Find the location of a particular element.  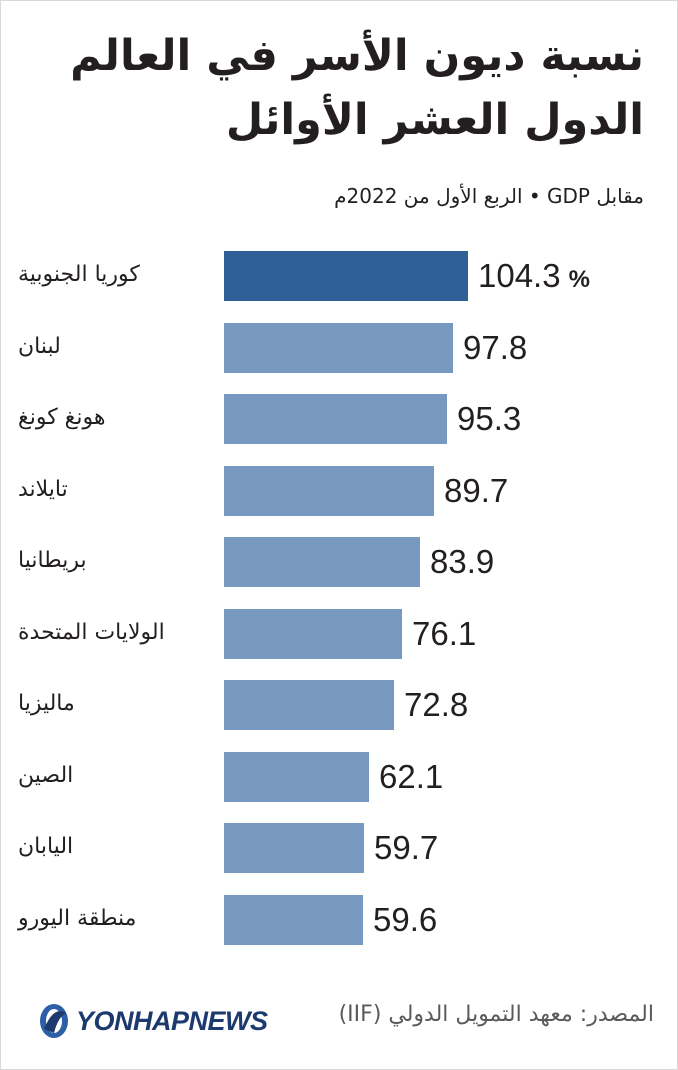

category-label: اليابان is located at coordinates (46, 846).